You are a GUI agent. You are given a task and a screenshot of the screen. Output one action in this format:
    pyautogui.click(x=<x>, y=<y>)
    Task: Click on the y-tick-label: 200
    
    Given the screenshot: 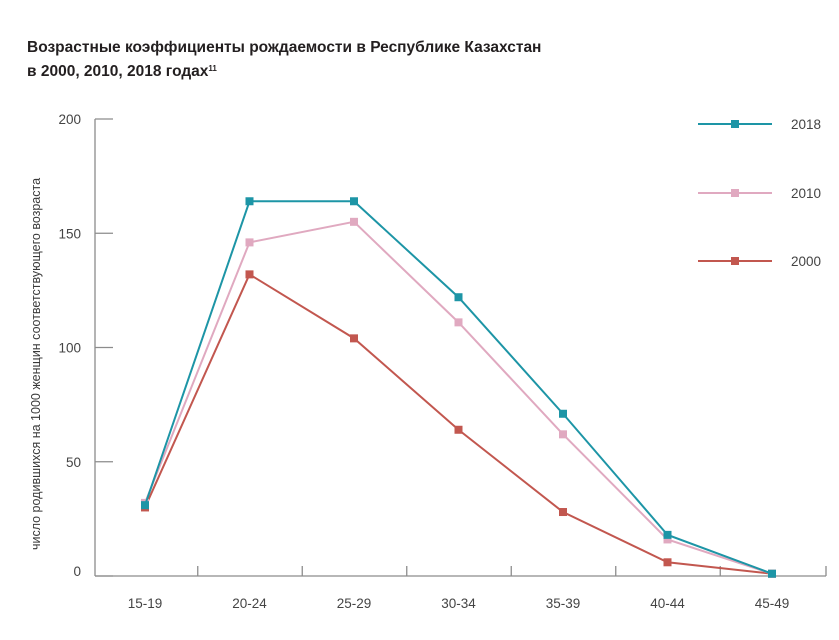 What is the action you would take?
    pyautogui.click(x=69, y=119)
    